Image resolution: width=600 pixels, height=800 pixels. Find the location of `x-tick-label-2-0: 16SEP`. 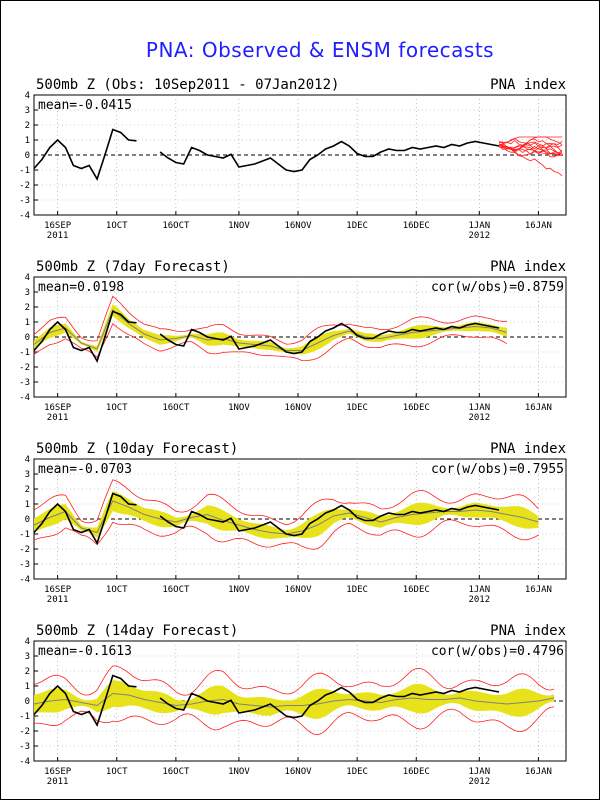

x-tick-label-2-0: 16SEP is located at coordinates (58, 590).